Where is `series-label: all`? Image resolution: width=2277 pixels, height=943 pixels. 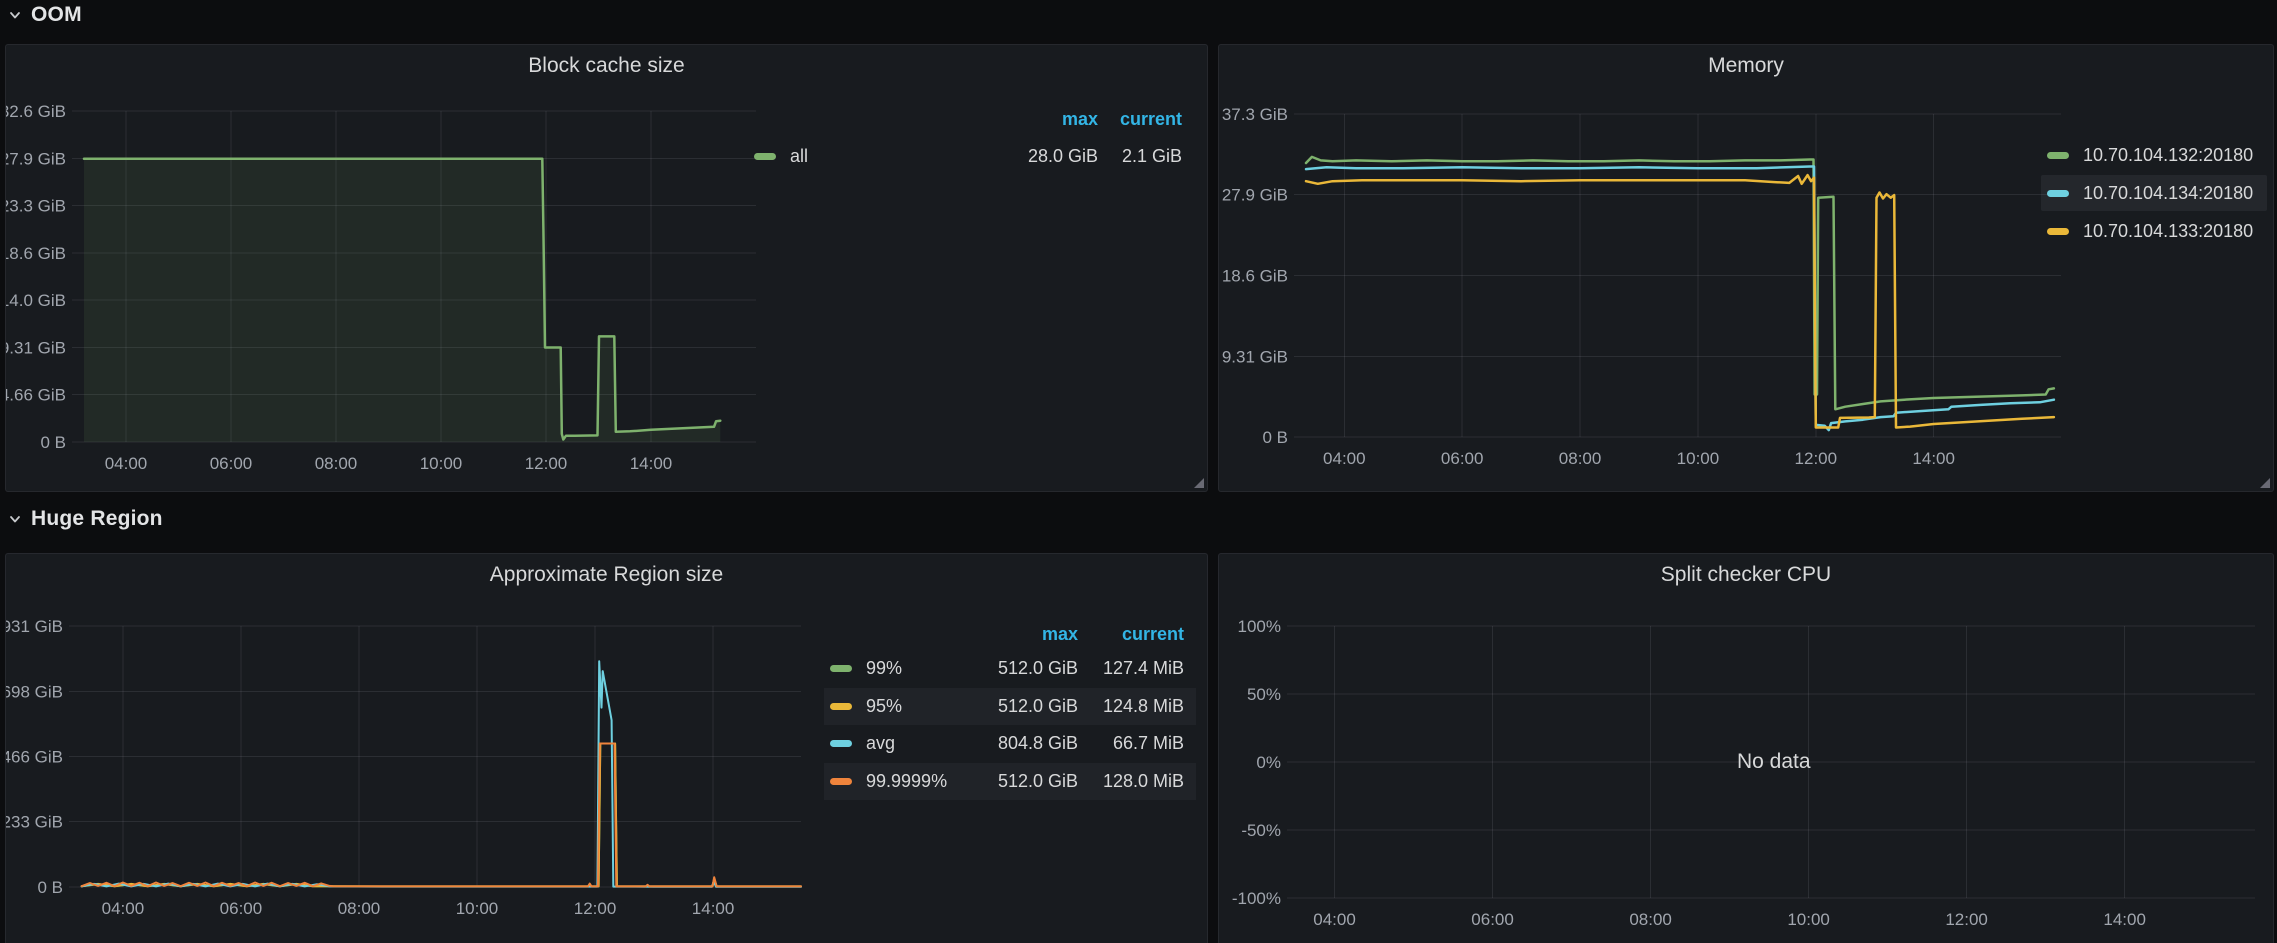 series-label: all is located at coordinates (799, 155).